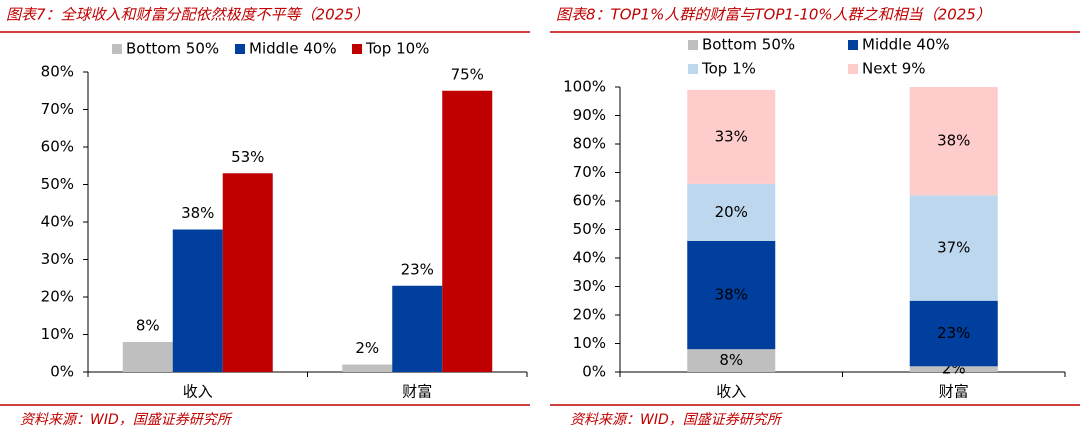  What do you see at coordinates (397, 49) in the screenshot?
I see `legend-label: Top 10%` at bounding box center [397, 49].